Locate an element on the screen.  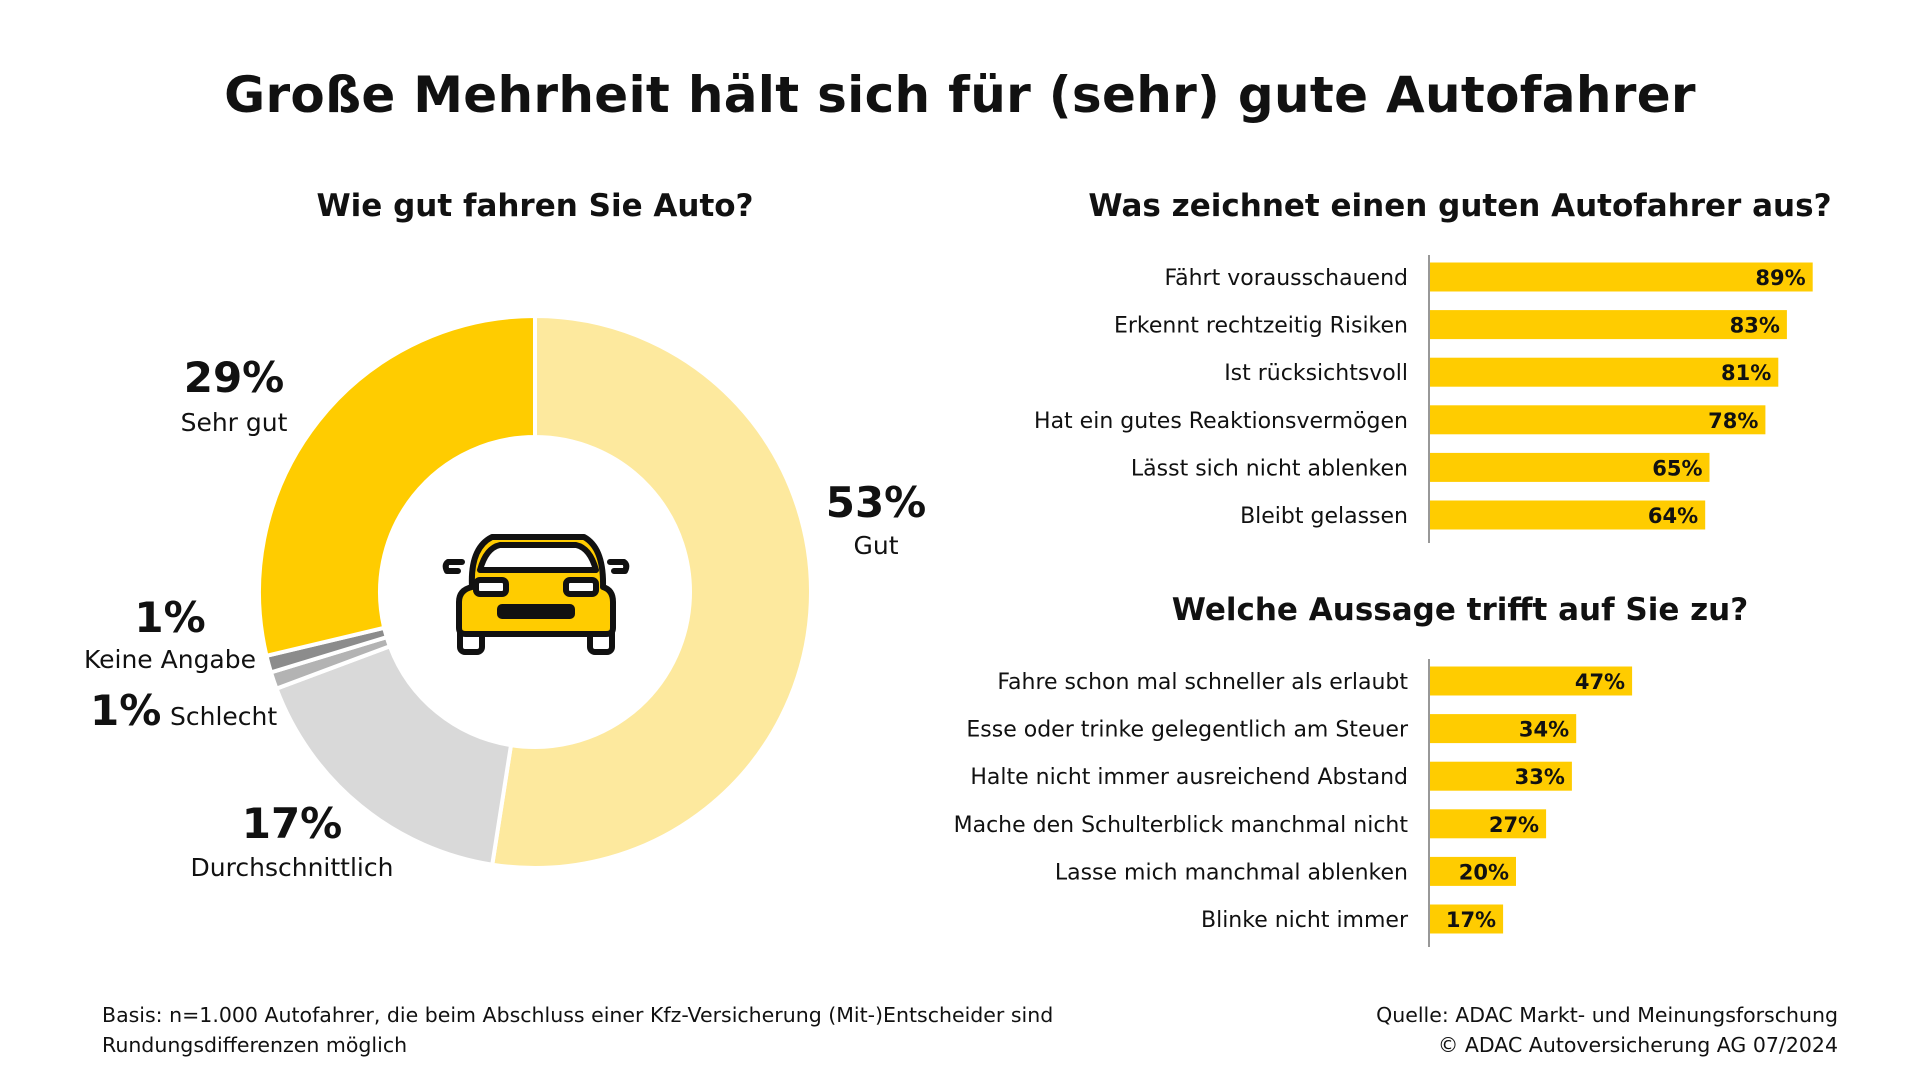
bar-hat-ein-gutes-reaktionsvermoegen is located at coordinates (1598, 420).